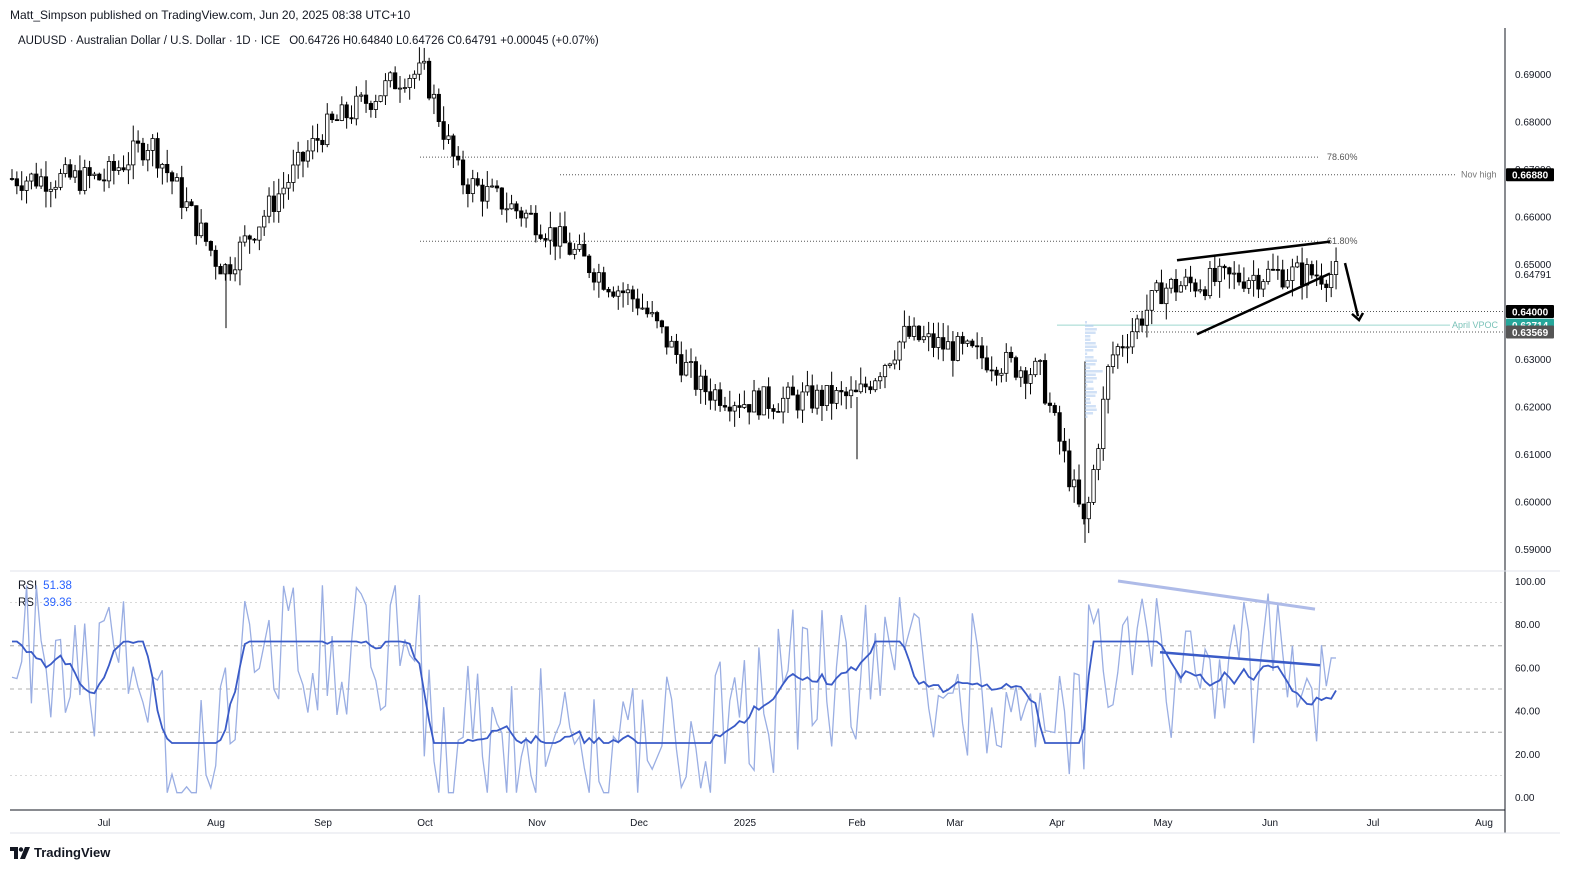 Image resolution: width=1573 pixels, height=873 pixels. I want to click on price-axis-tick: 0.63000, so click(1533, 360).